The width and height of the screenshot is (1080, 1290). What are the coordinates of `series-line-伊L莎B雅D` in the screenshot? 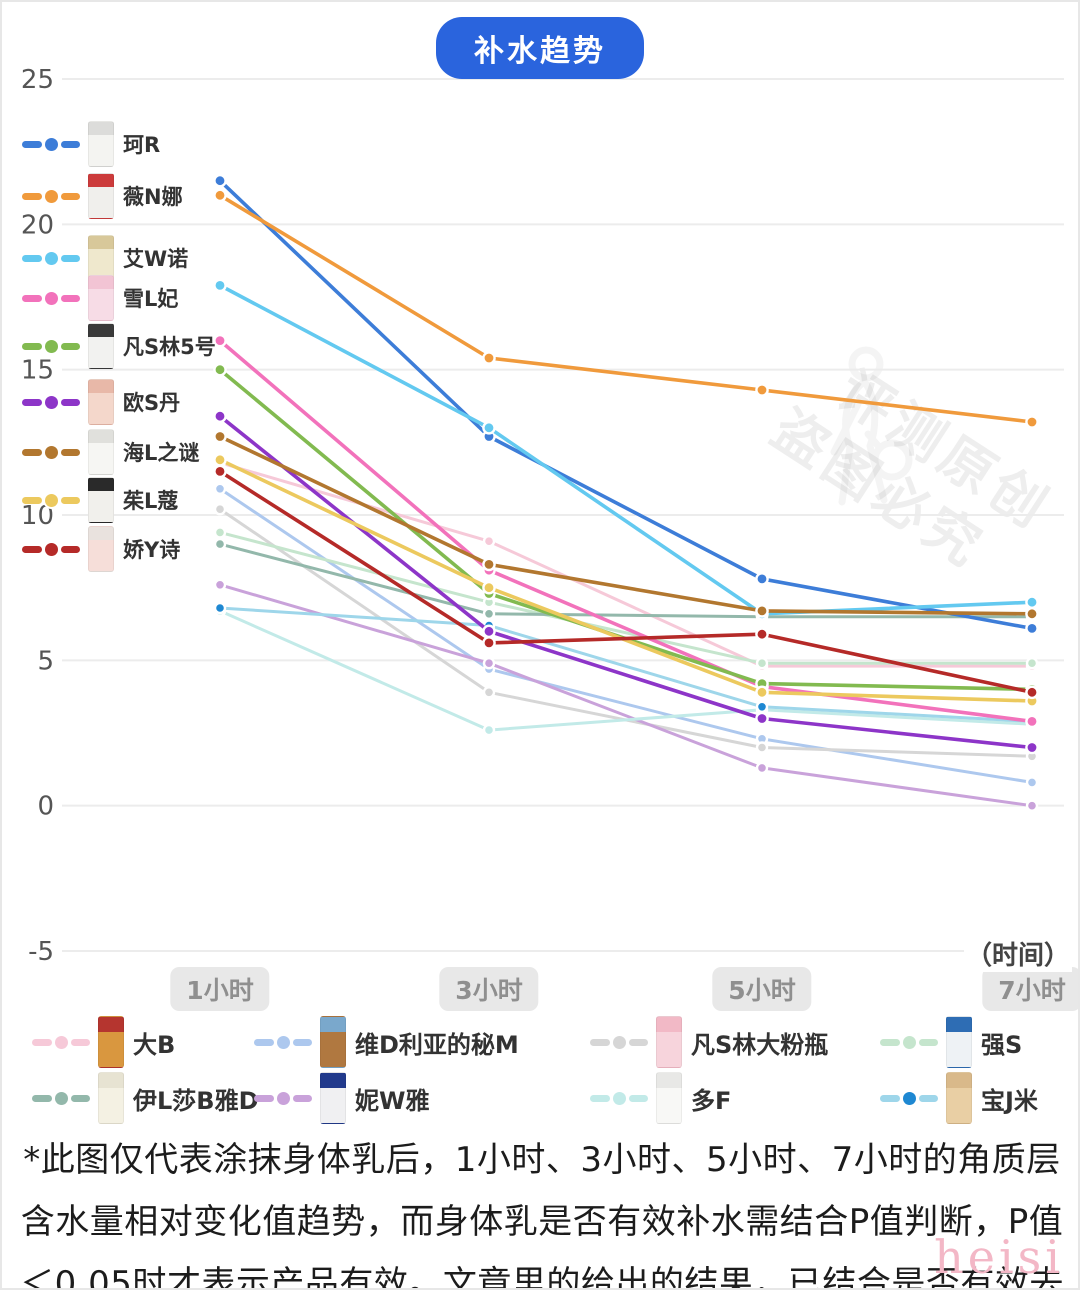 It's located at (626, 580).